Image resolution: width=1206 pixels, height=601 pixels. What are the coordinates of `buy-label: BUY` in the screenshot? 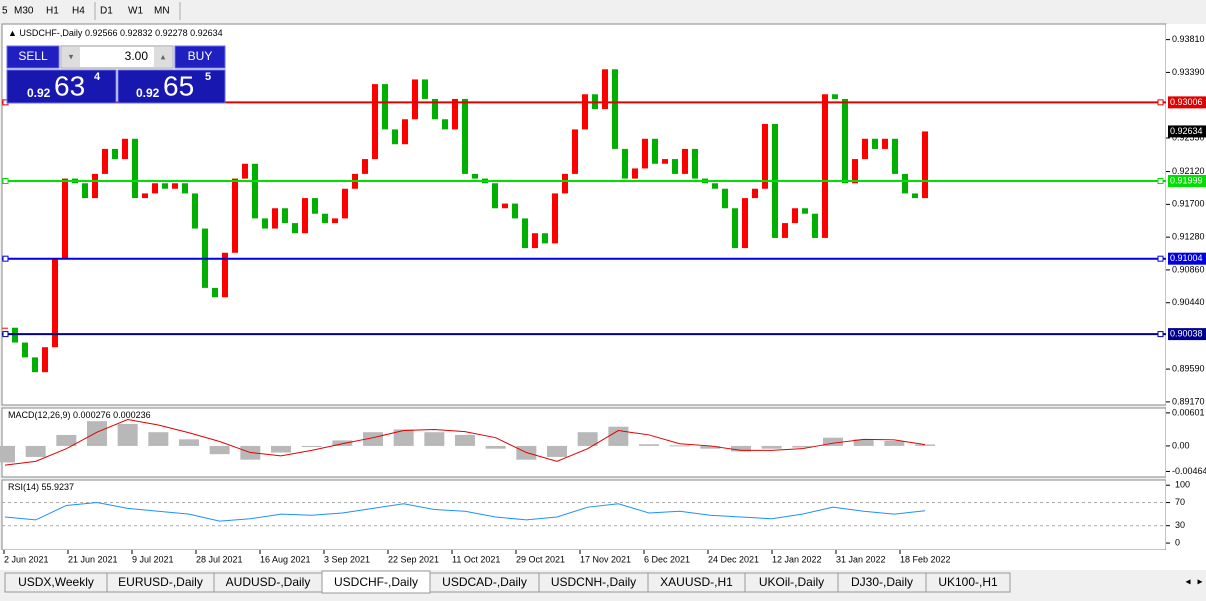 It's located at (200, 56).